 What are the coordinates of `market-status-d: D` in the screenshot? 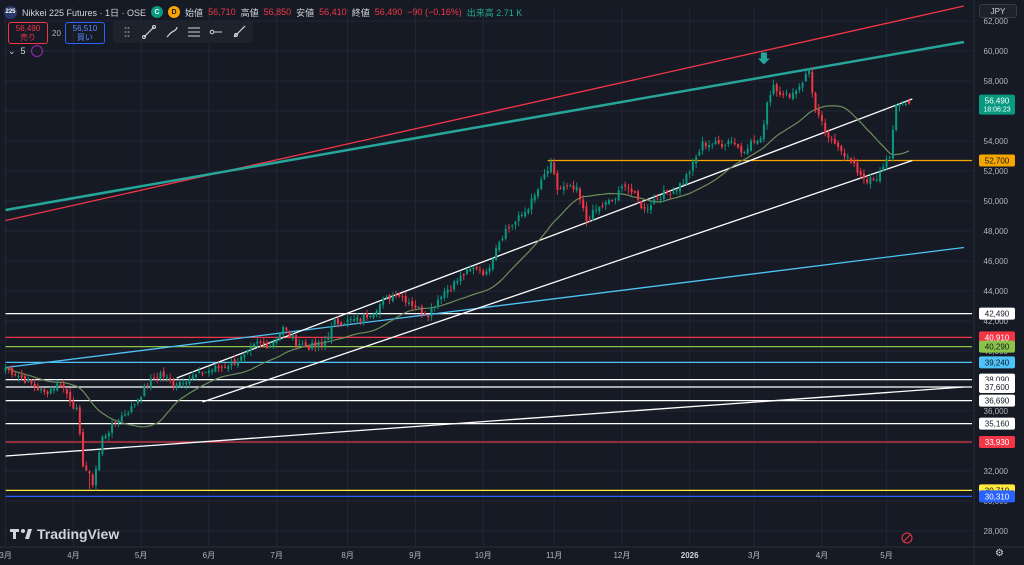 It's located at (174, 12).